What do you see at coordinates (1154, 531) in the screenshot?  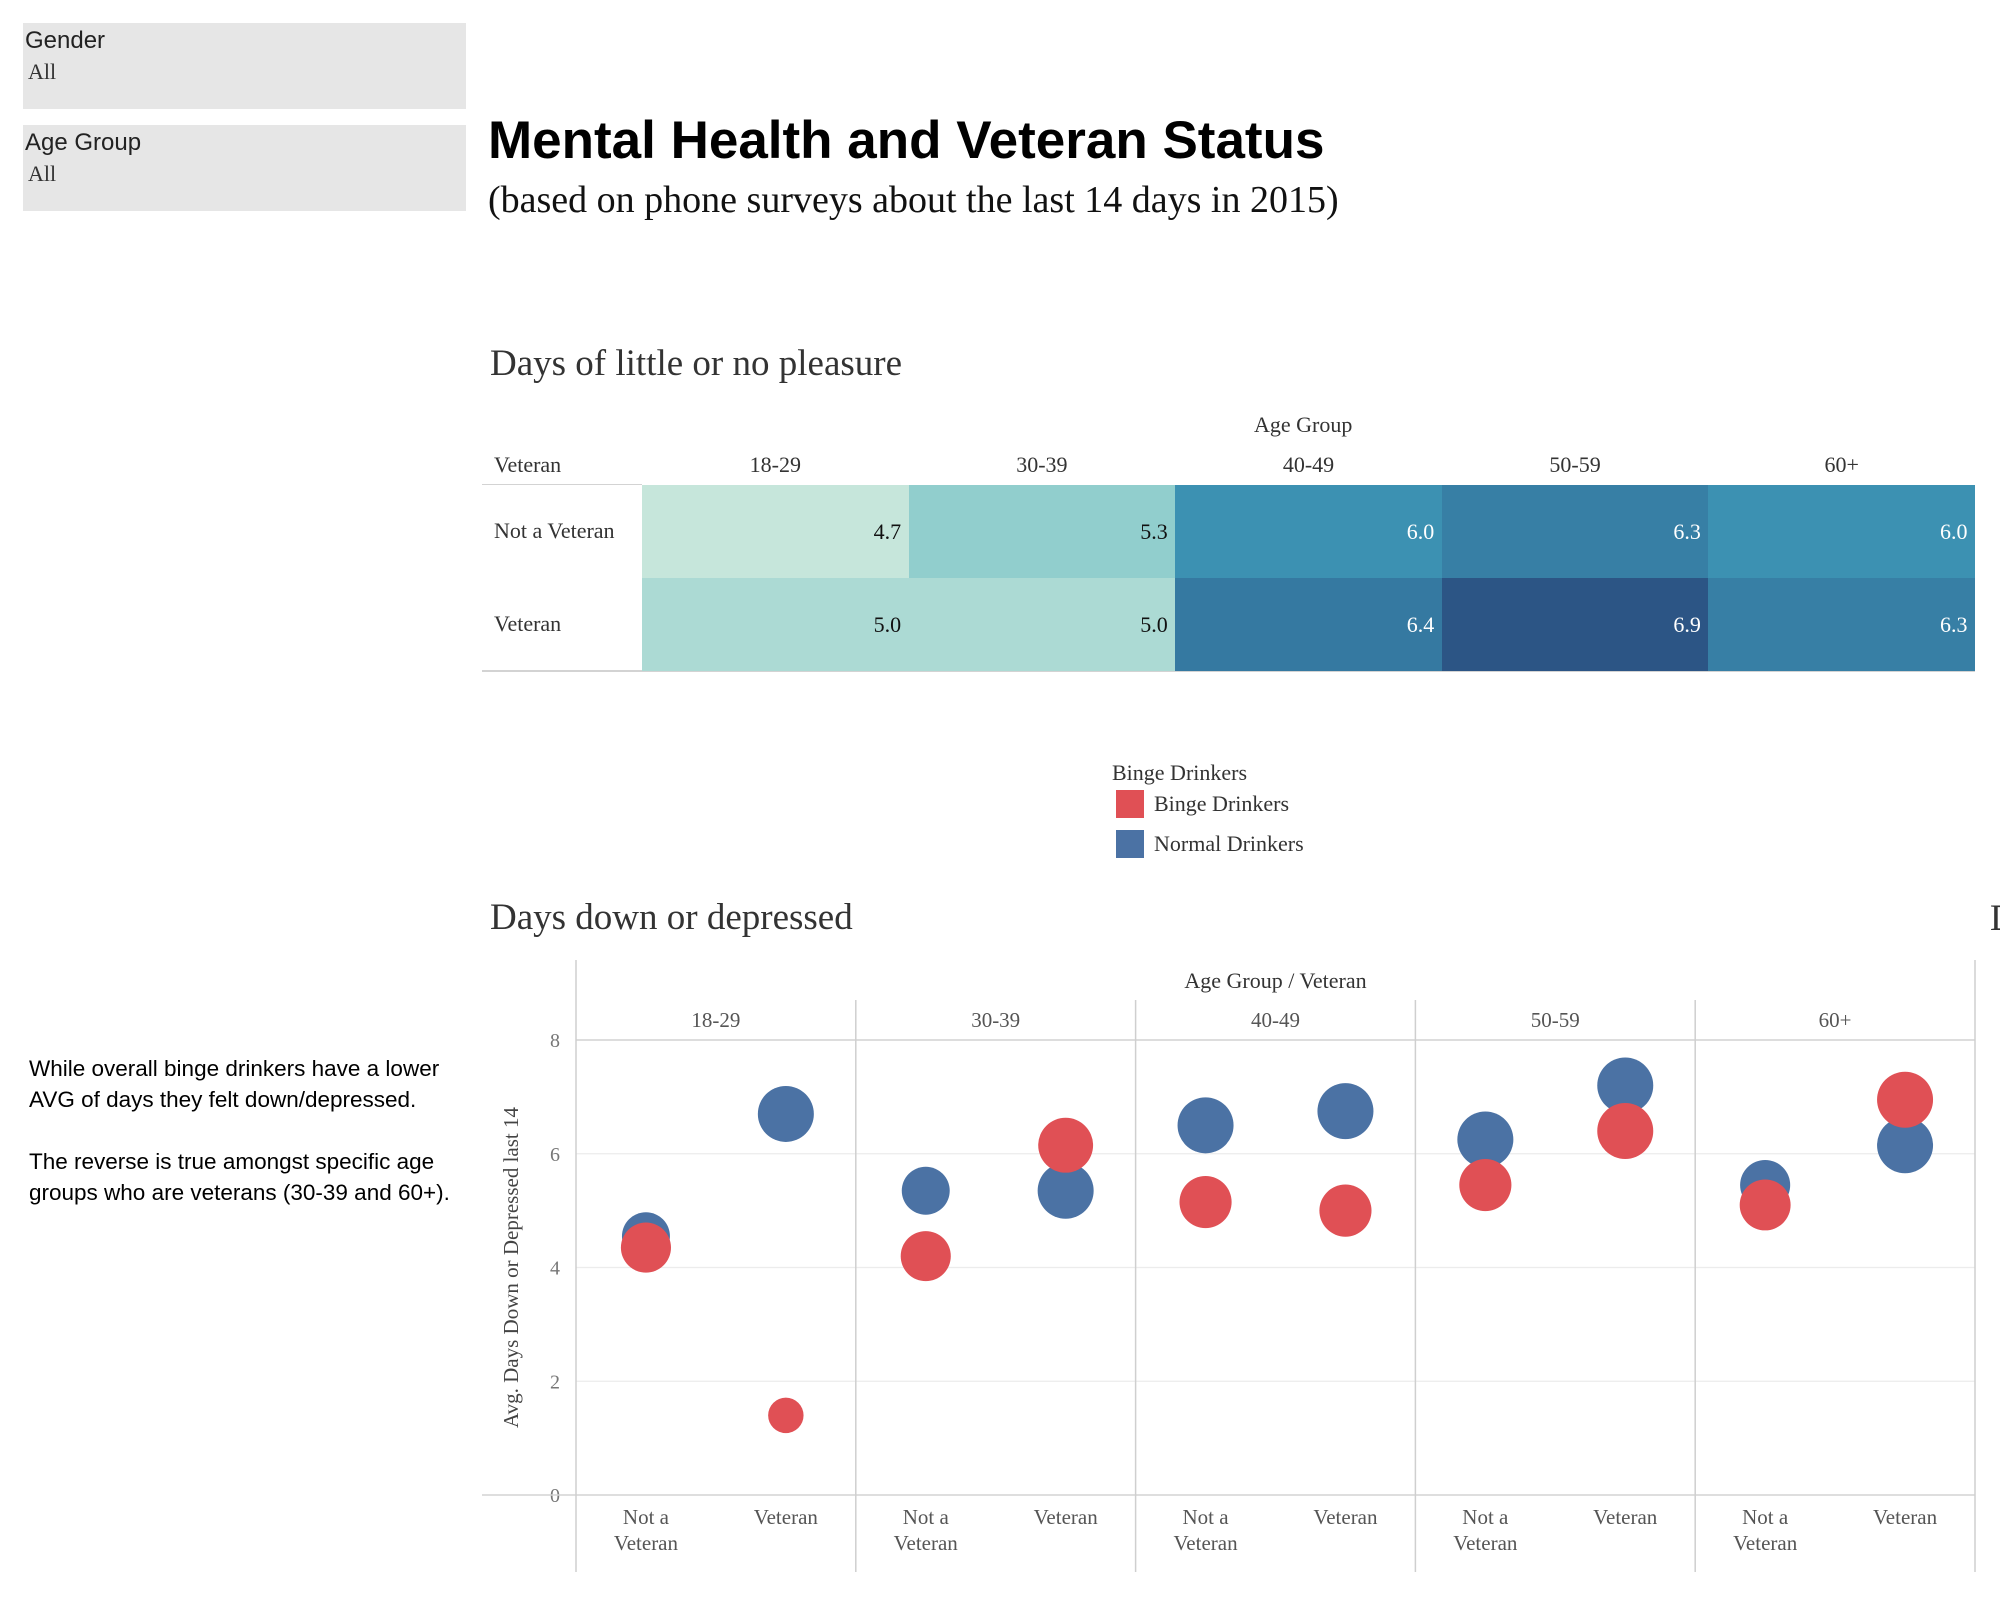 I see `heatmap-cell-value: 5.3` at bounding box center [1154, 531].